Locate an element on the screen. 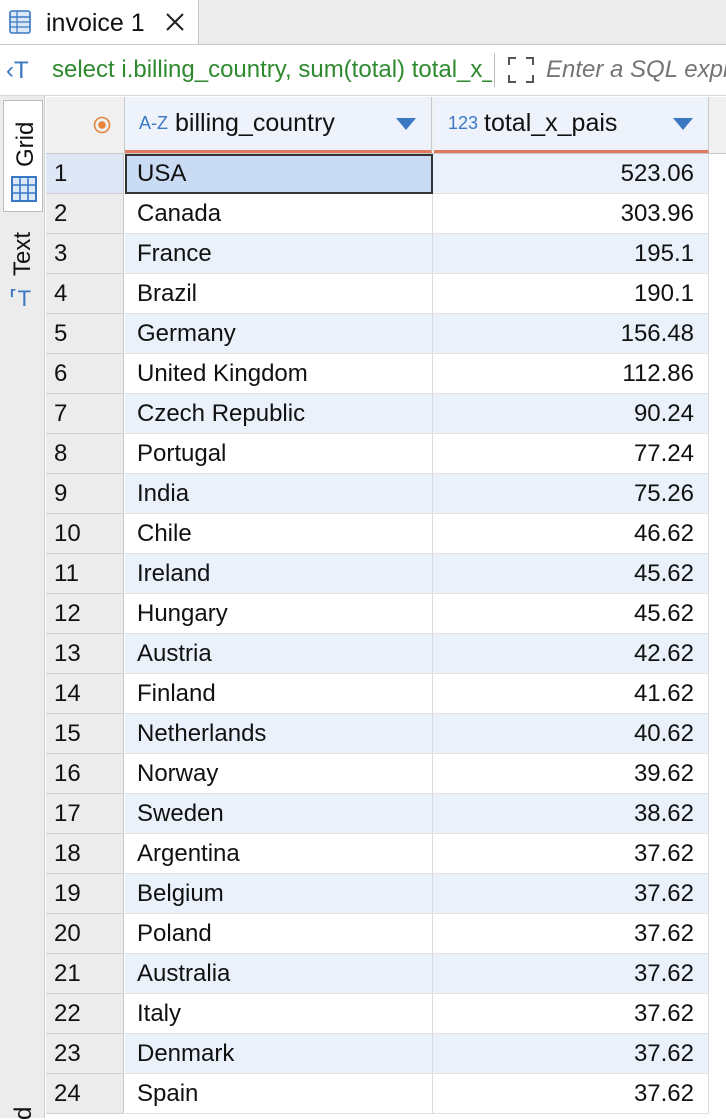 This screenshot has height=1120, width=726. table-row: 21 Australia 37.62 is located at coordinates (386, 974).